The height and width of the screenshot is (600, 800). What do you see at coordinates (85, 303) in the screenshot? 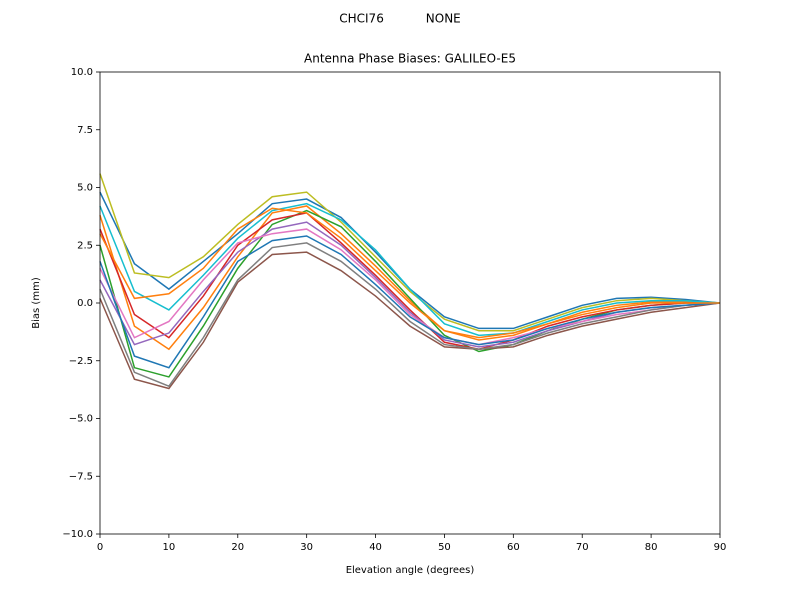
I see `y-tick-label: 0.0` at bounding box center [85, 303].